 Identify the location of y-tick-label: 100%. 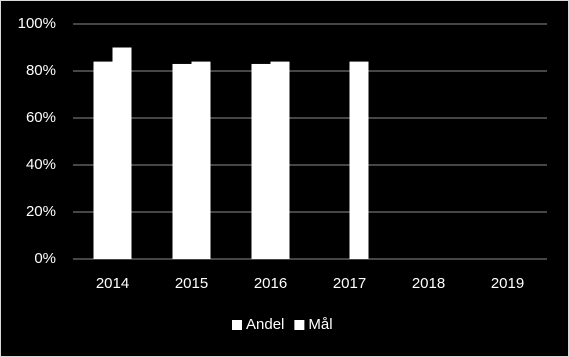
(37, 23).